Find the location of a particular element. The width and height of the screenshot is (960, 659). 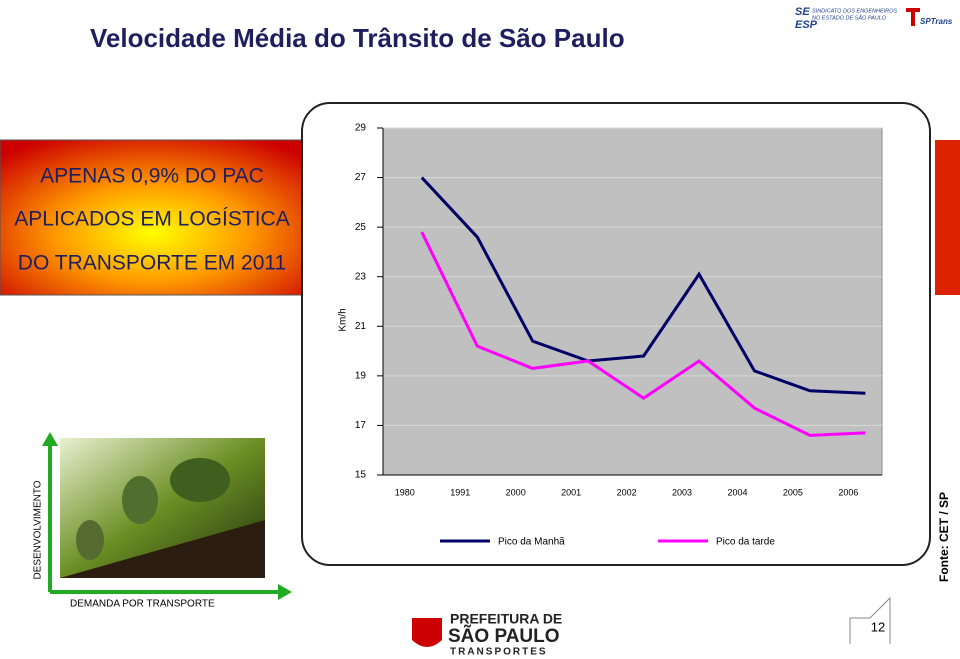

logo-mark is located at coordinates (913, 17).